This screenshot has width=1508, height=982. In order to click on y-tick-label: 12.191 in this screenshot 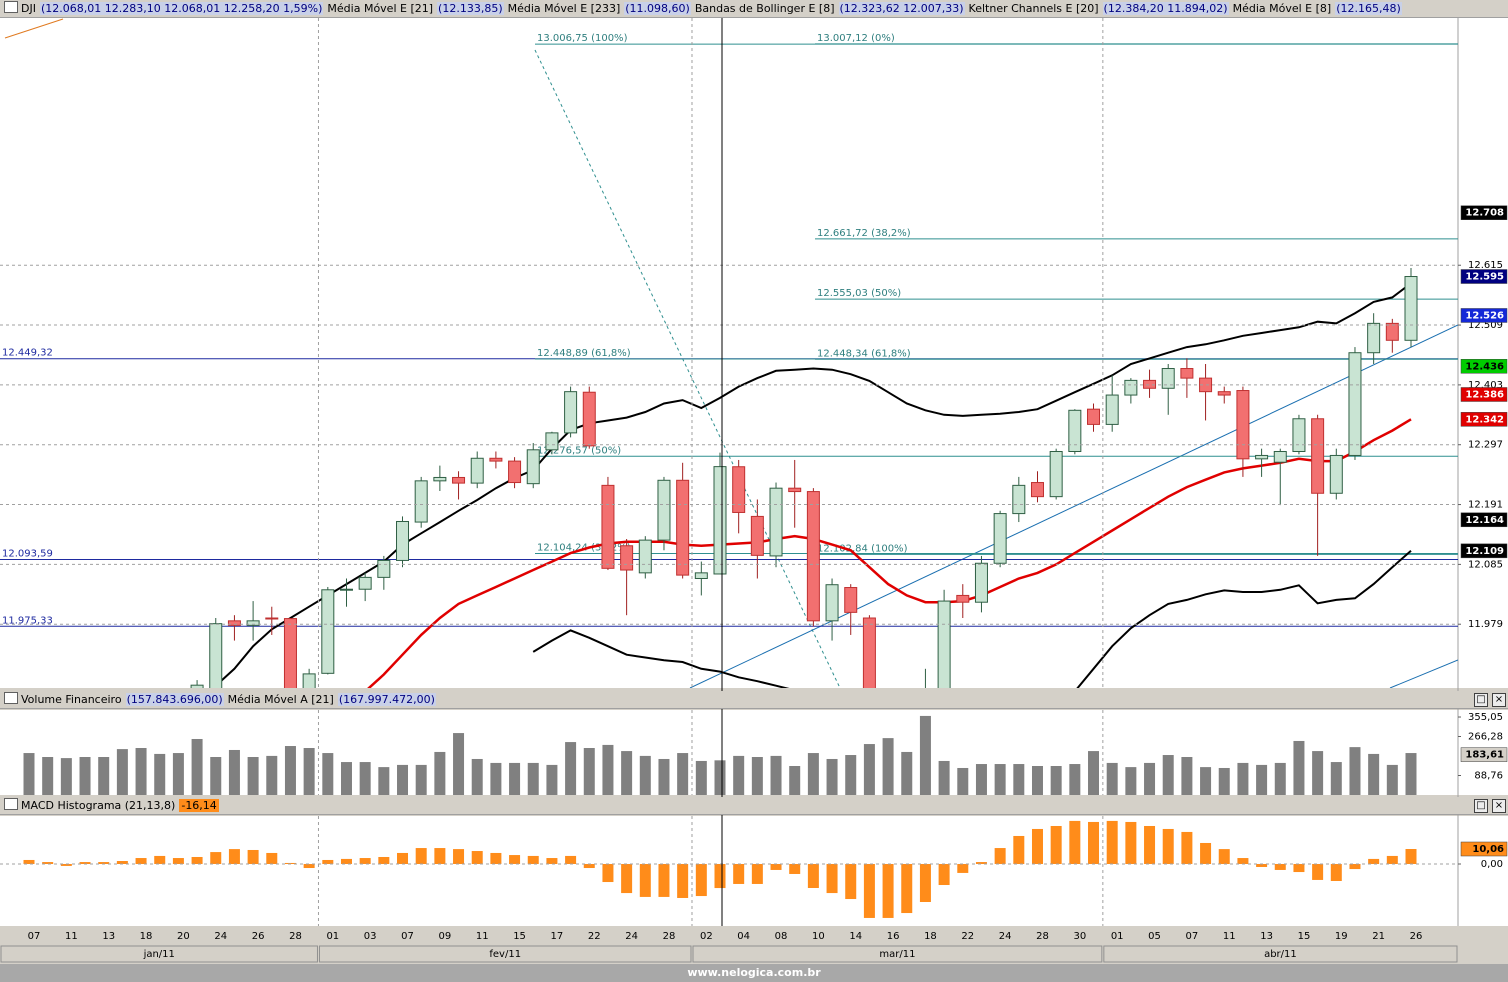, I will do `click(1485, 505)`.